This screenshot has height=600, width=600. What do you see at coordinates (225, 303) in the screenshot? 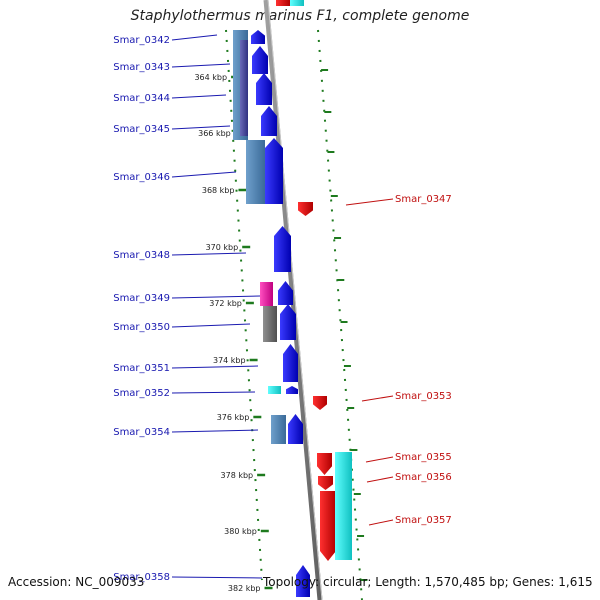
I see `position-tick-label: 372 kbp` at bounding box center [225, 303].